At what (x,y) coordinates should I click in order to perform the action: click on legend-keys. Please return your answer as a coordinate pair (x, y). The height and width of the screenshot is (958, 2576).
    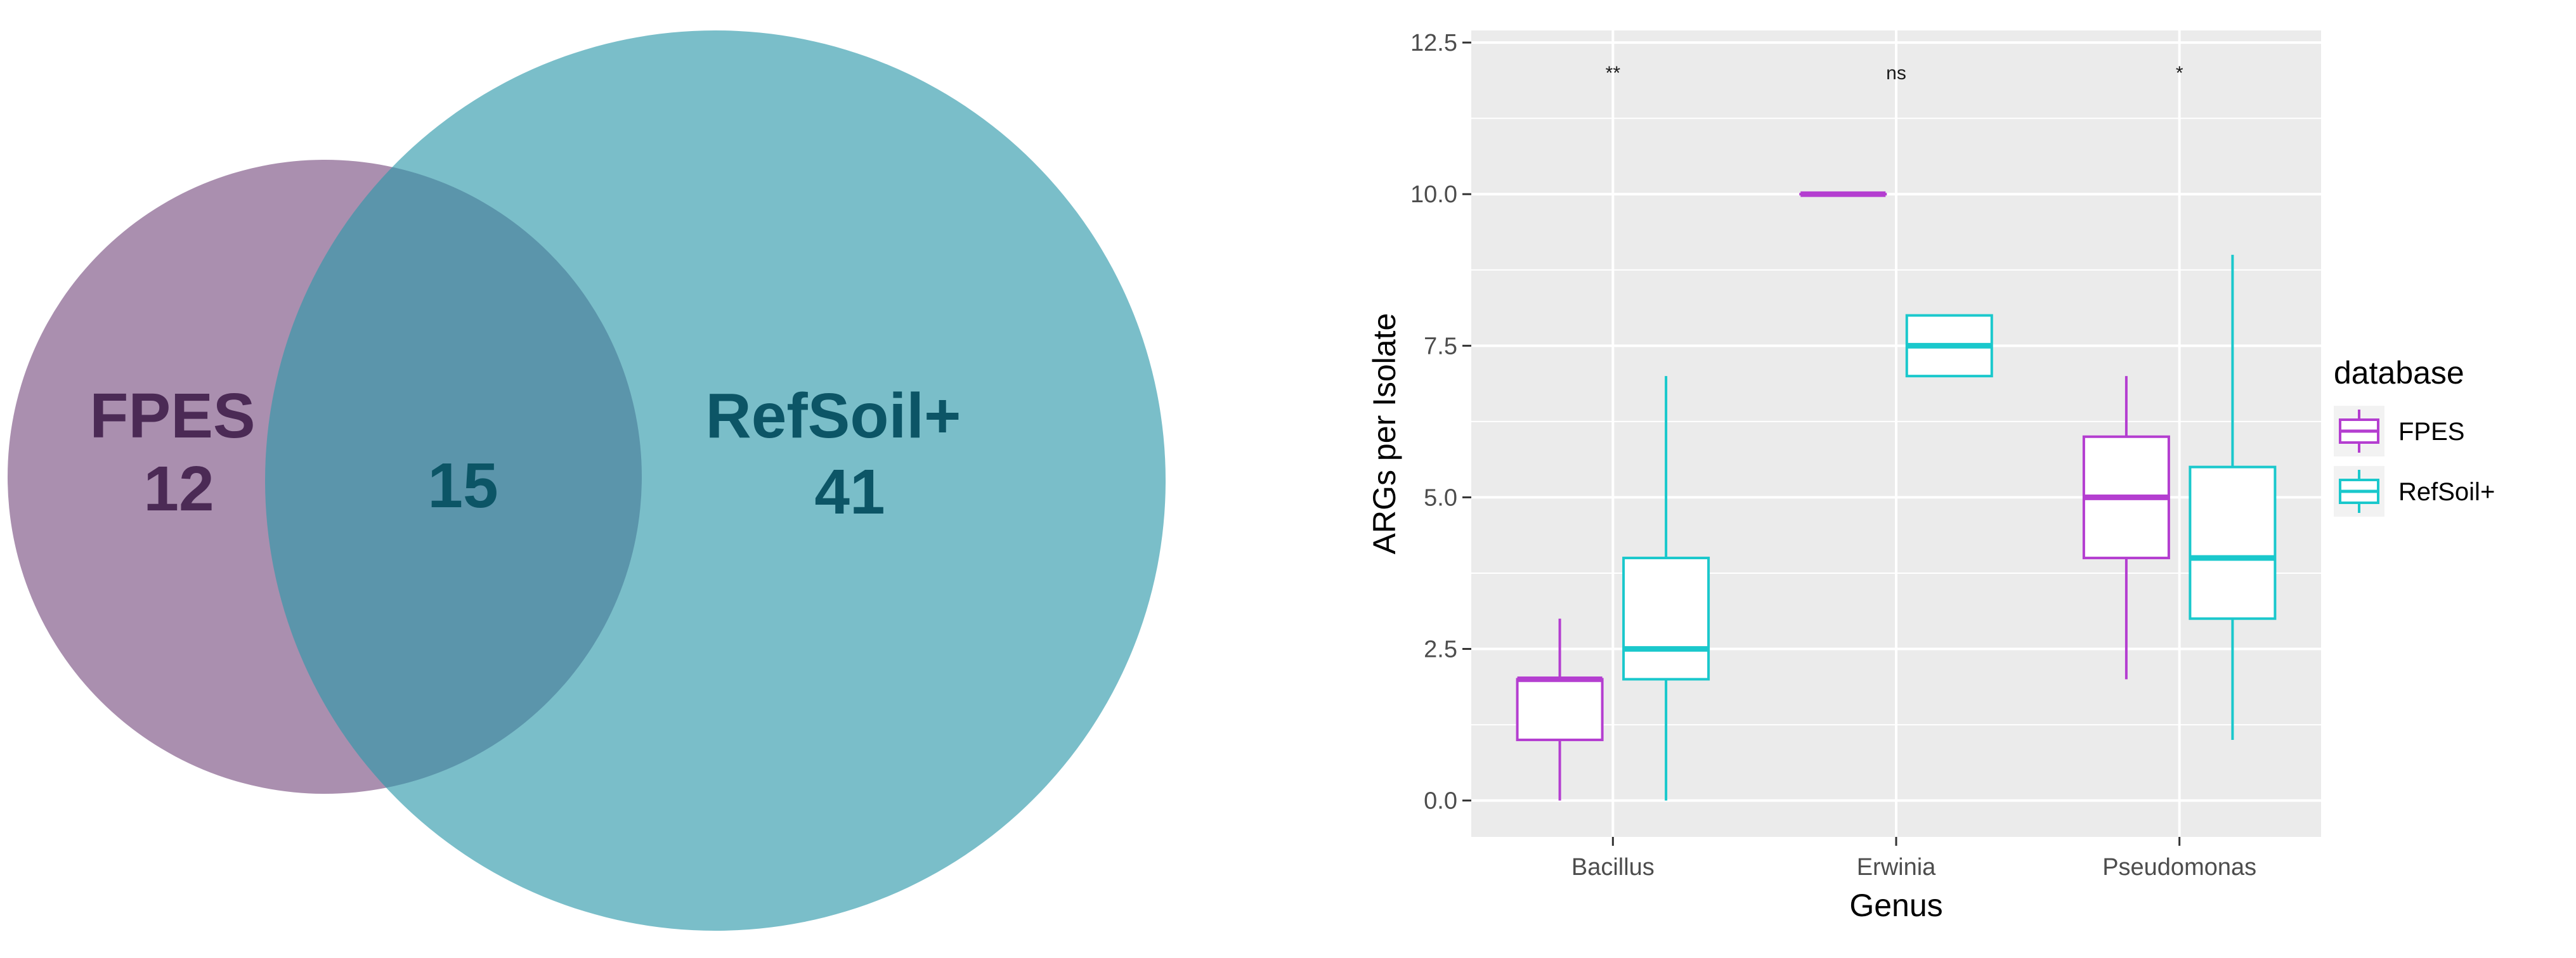
    Looking at the image, I should click on (2359, 461).